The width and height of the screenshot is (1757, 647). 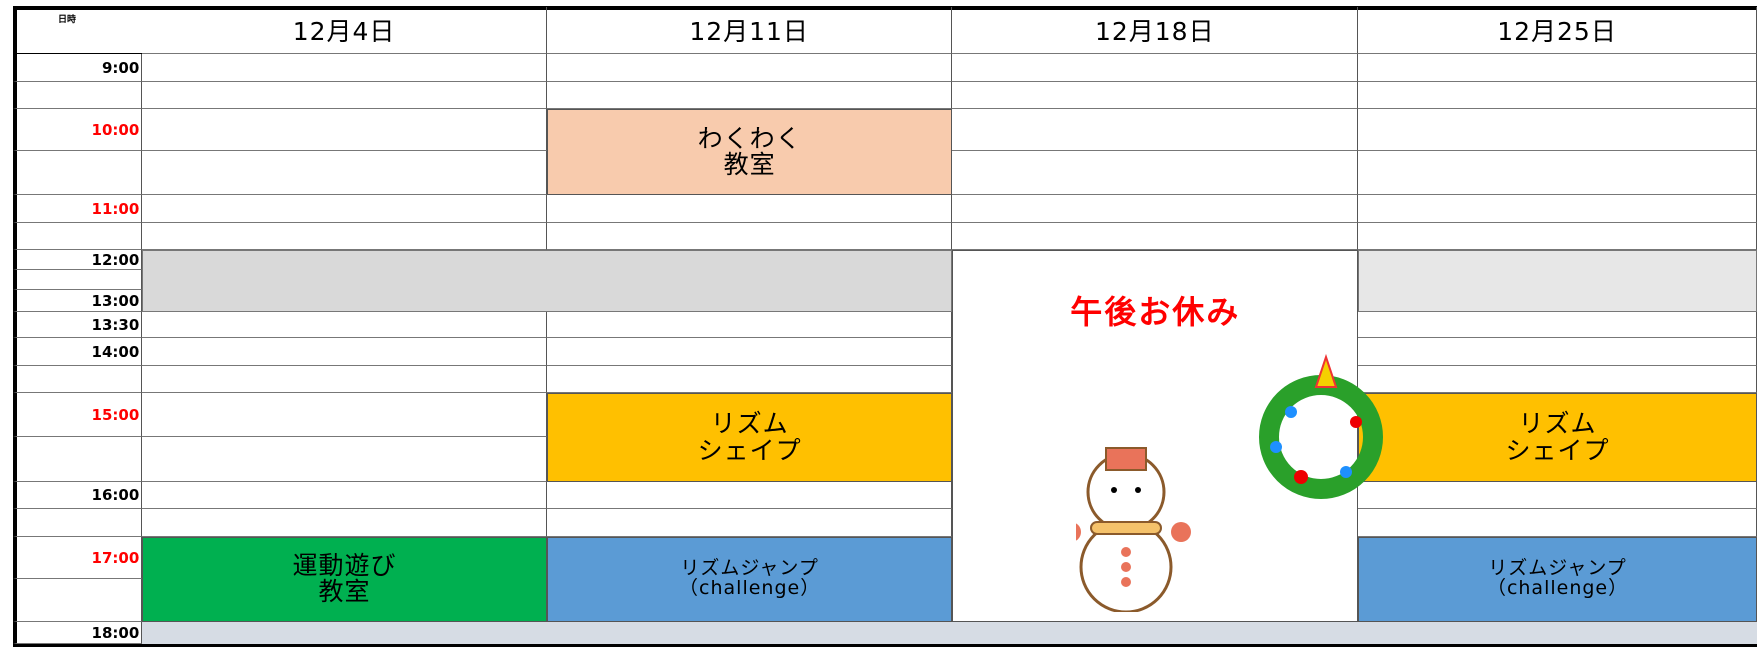 What do you see at coordinates (949, 633) in the screenshot?
I see `closing-bar` at bounding box center [949, 633].